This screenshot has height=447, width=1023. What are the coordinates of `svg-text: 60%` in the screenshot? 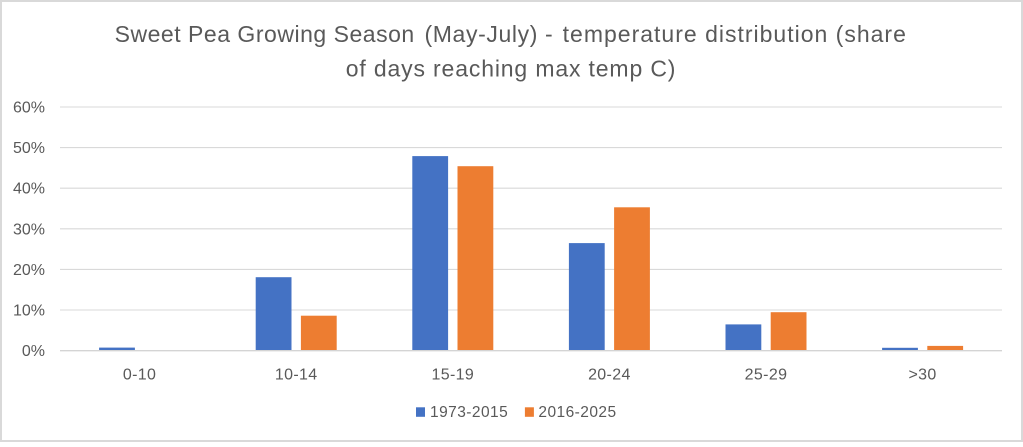 It's located at (29, 108).